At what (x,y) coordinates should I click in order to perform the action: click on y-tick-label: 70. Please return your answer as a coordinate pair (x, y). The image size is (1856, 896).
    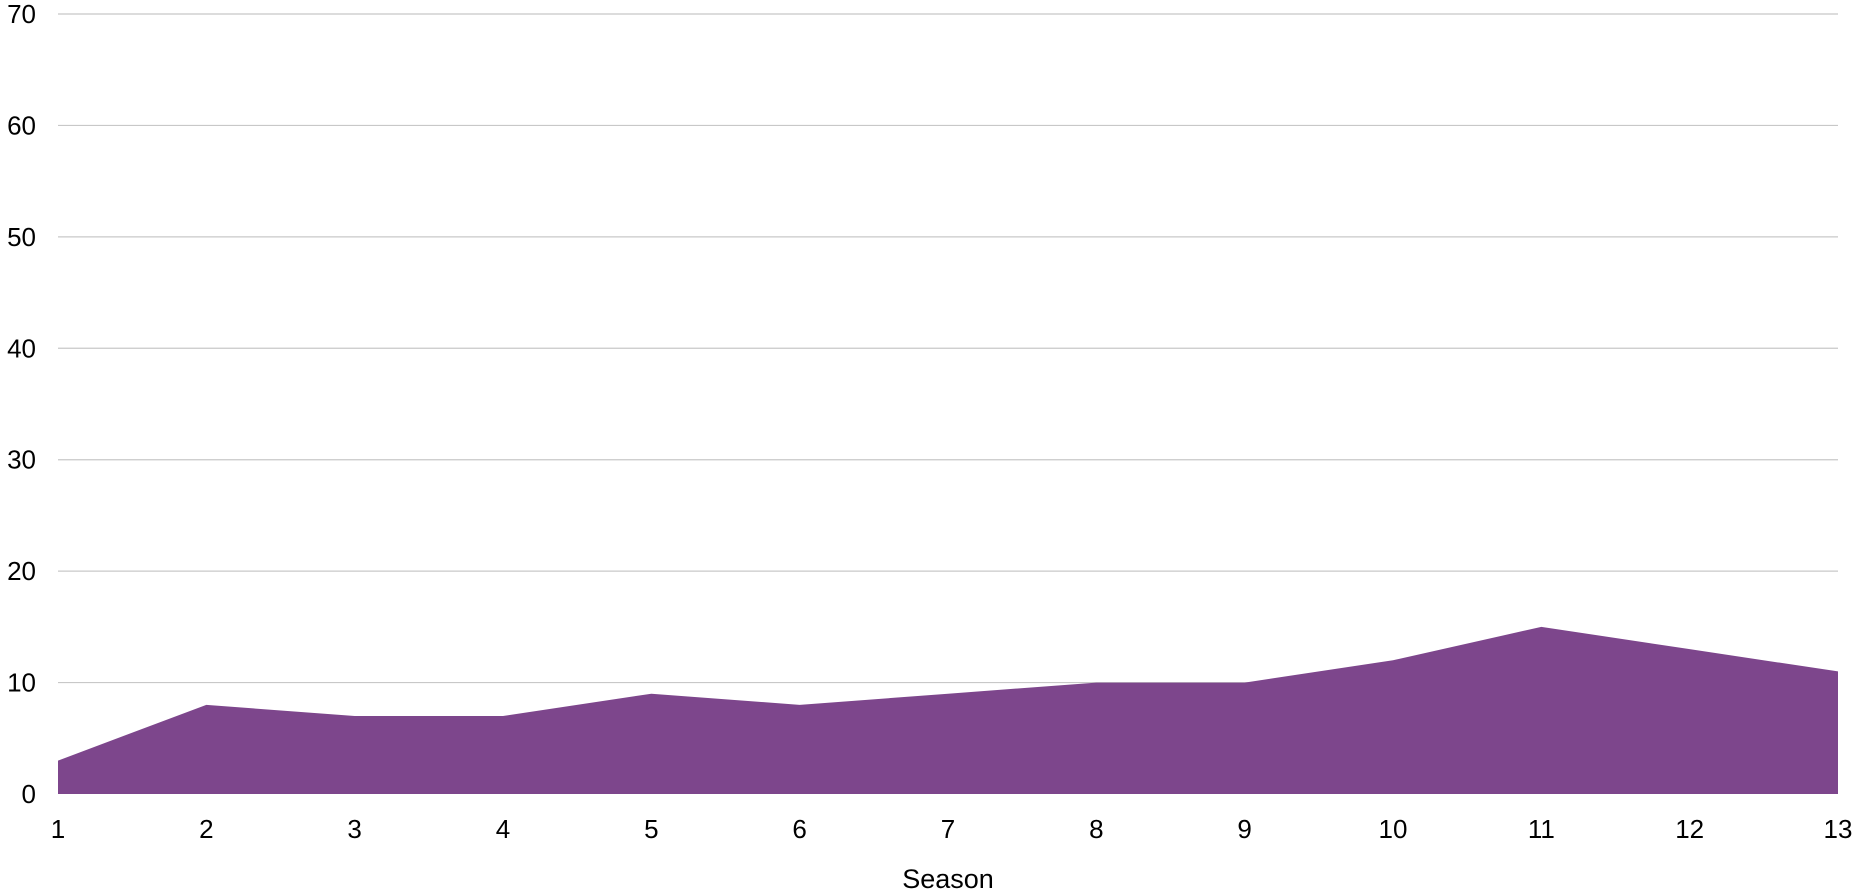
    Looking at the image, I should click on (21, 14).